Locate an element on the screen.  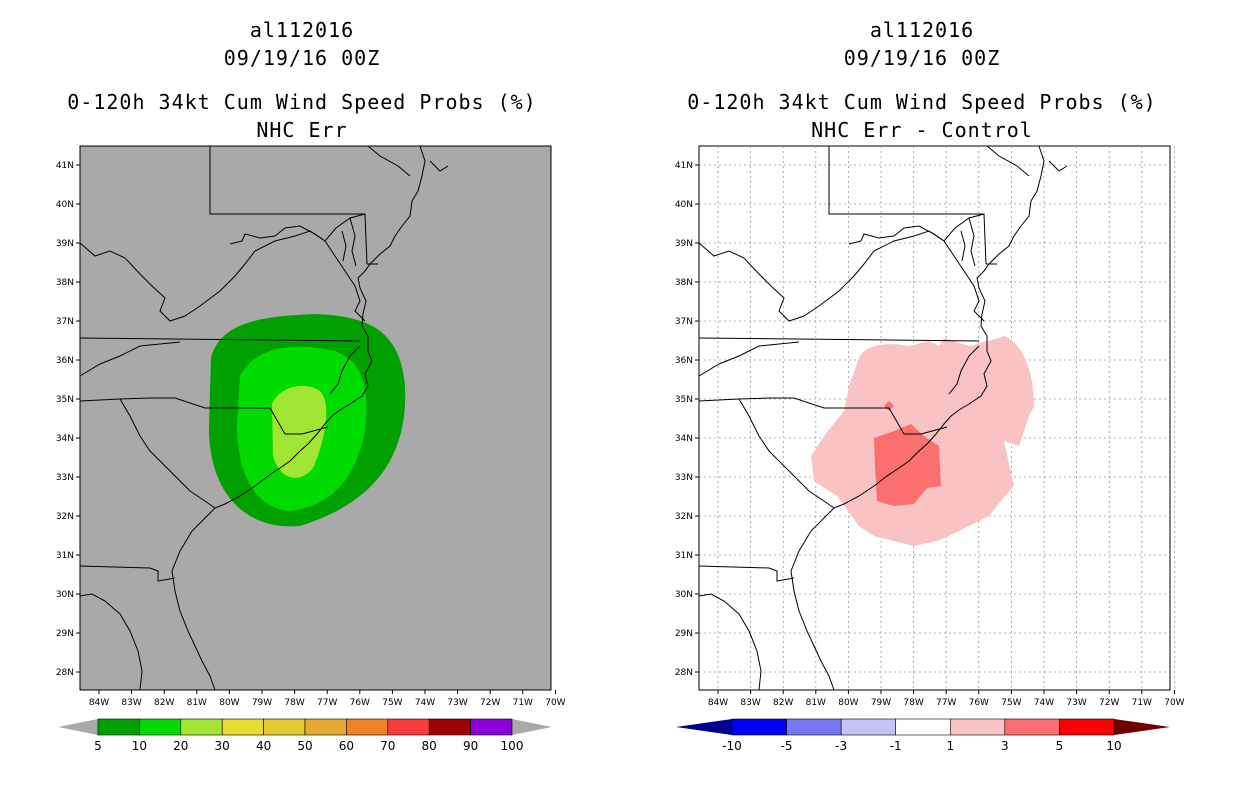
left-lat-label: 41N is located at coordinates (65, 166).